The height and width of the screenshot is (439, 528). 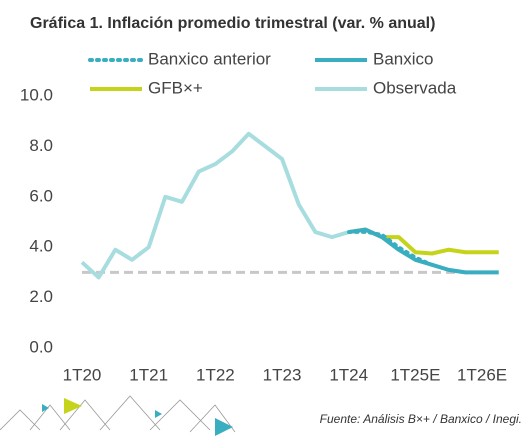 What do you see at coordinates (423, 252) in the screenshot?
I see `series-line` at bounding box center [423, 252].